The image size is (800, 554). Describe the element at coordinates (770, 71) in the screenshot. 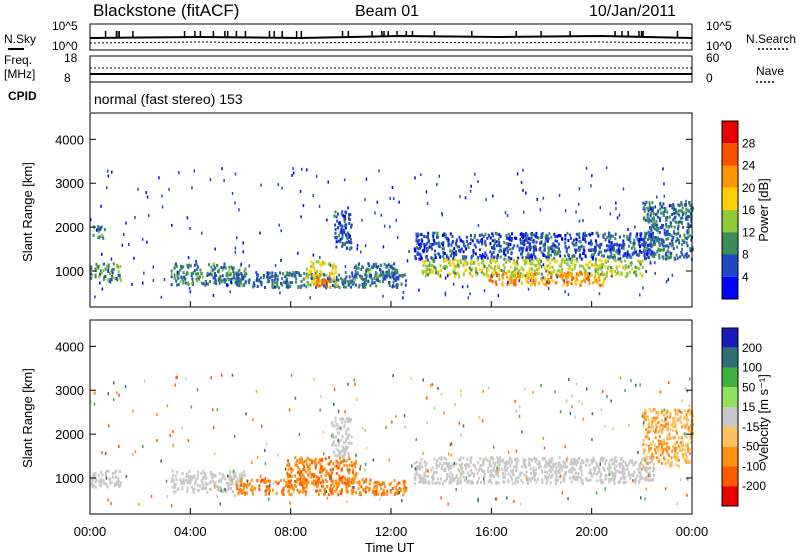

I see `nave-label: Nave` at that location.